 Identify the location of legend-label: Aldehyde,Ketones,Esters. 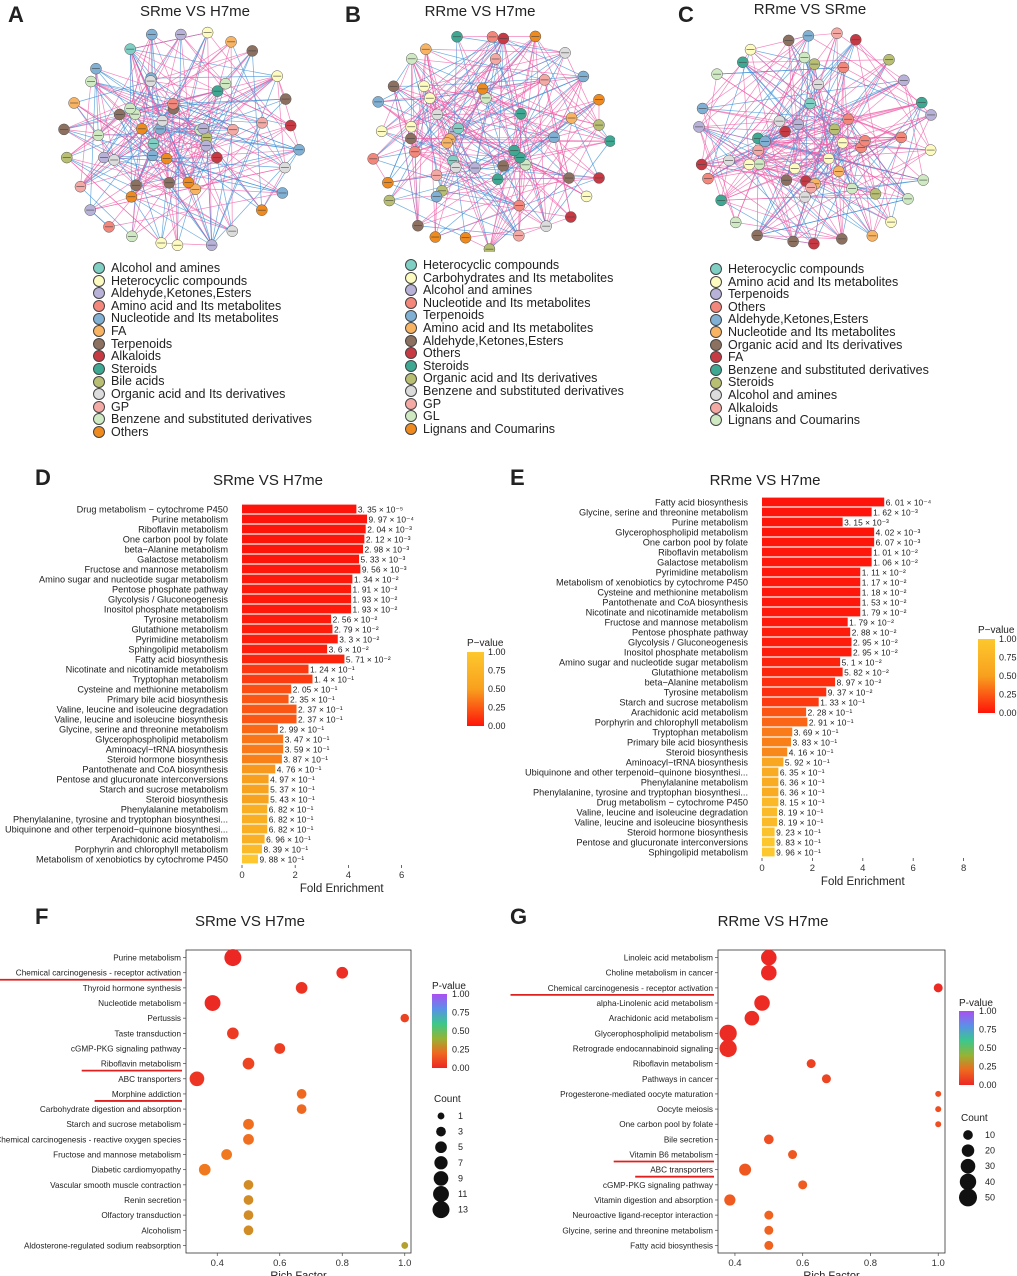
(798, 319).